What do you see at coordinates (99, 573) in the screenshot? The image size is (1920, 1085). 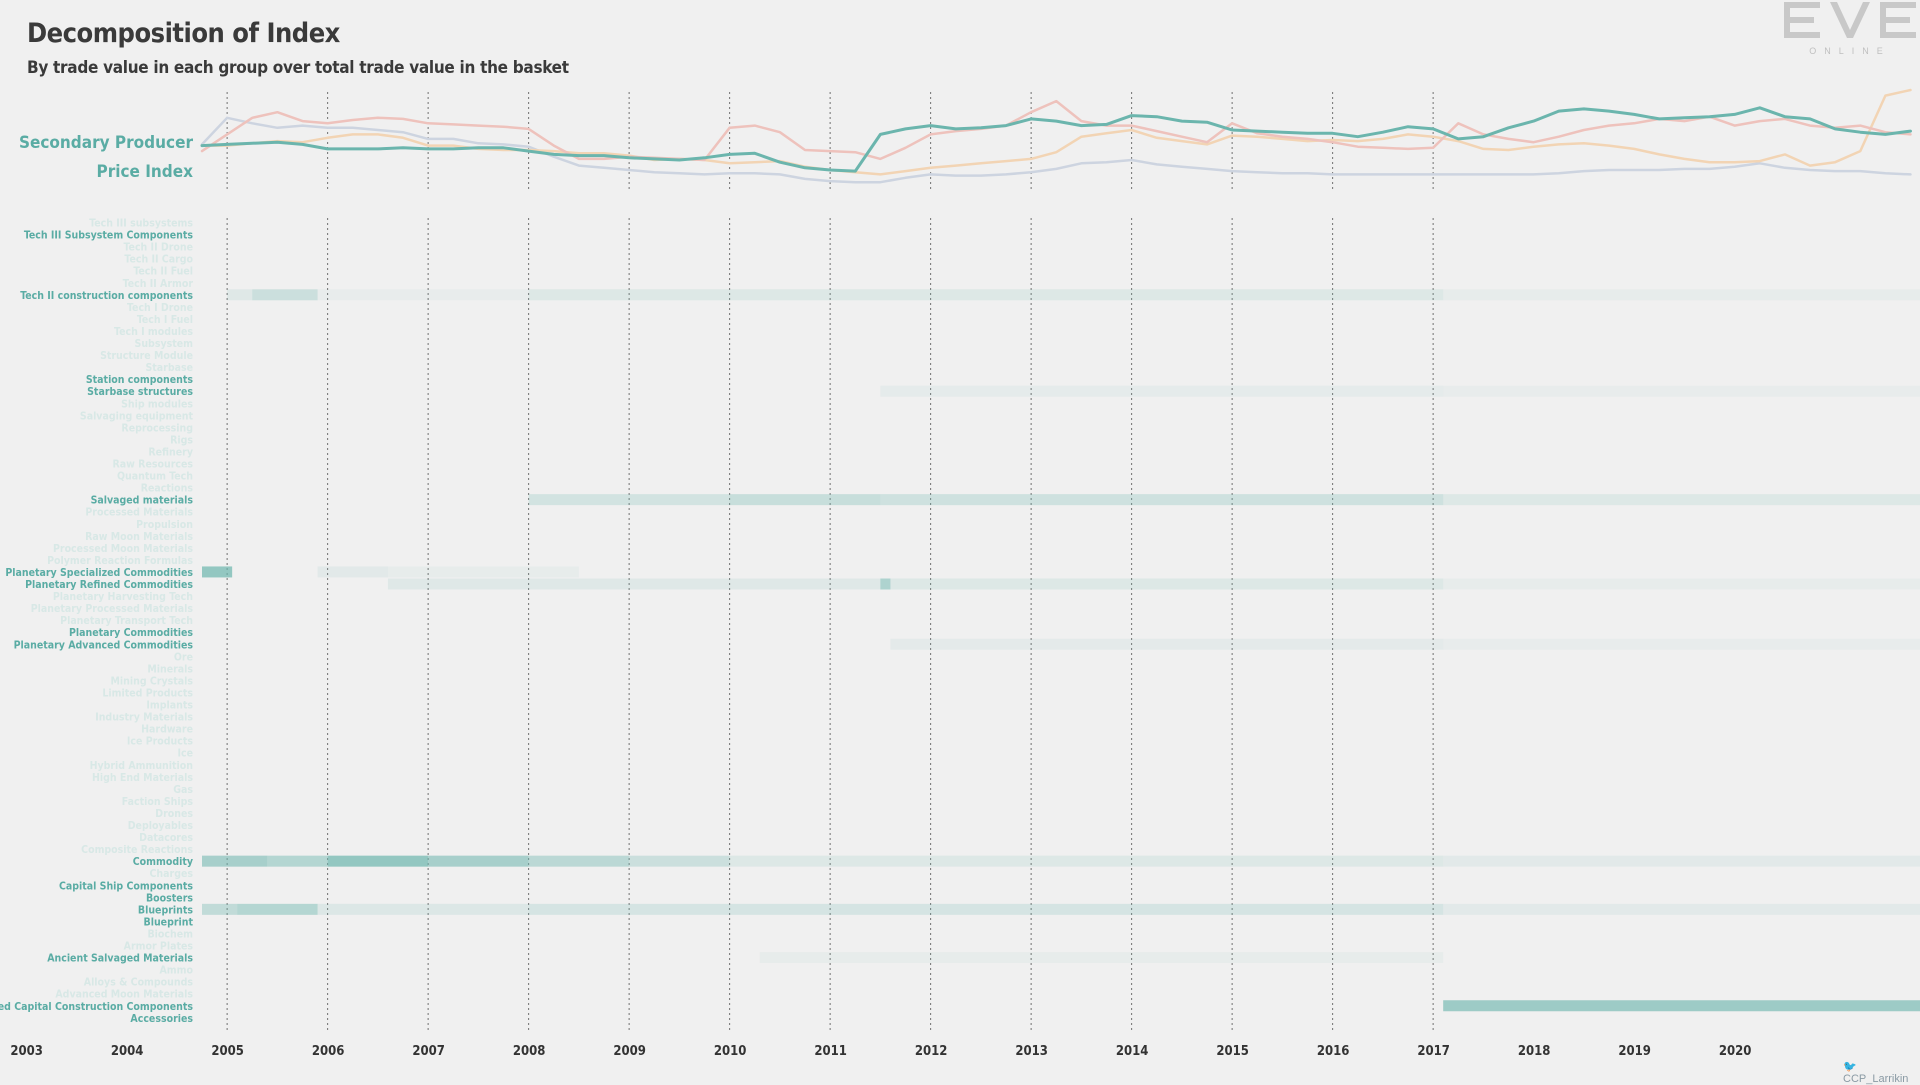 I see `heatmap-row-label: Planetary Specialized Commodities` at bounding box center [99, 573].